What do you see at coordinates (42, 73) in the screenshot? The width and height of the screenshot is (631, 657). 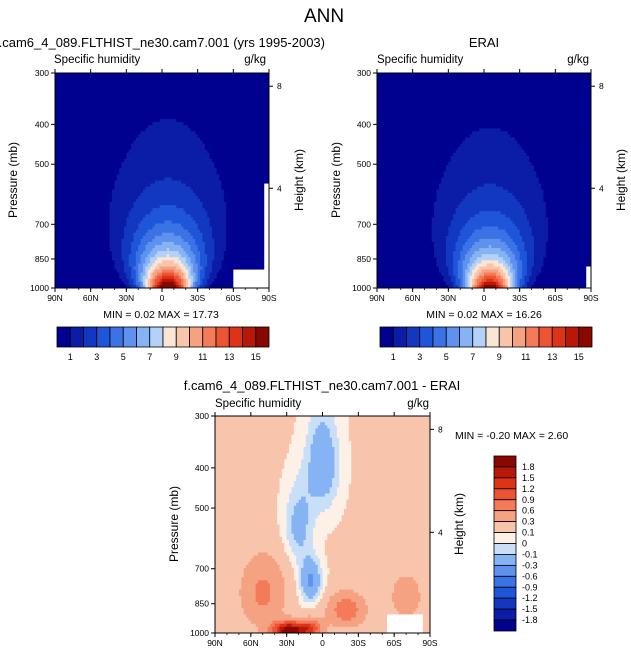 I see `panel-model-plot-ytick-label: 300` at bounding box center [42, 73].